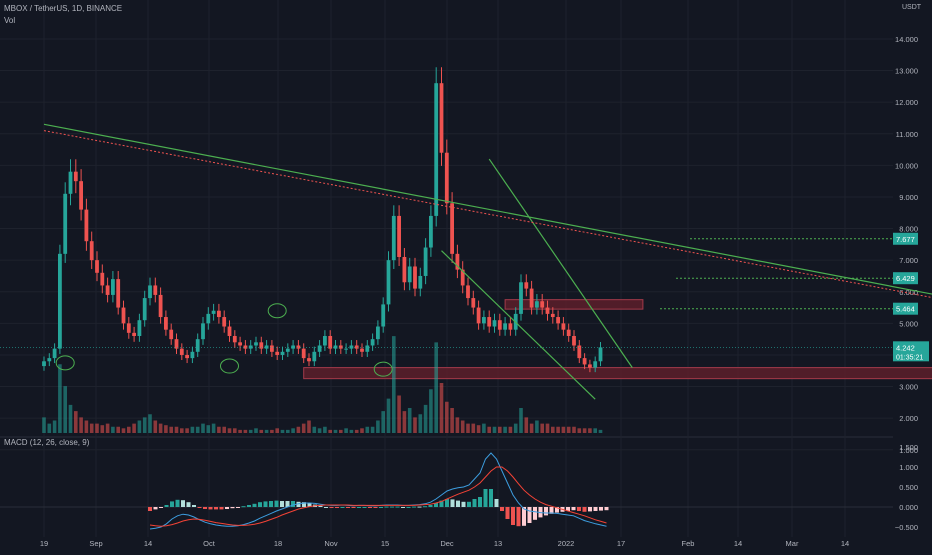 The height and width of the screenshot is (555, 932). What do you see at coordinates (905, 309) in the screenshot?
I see `price-level-label: 5.464` at bounding box center [905, 309].